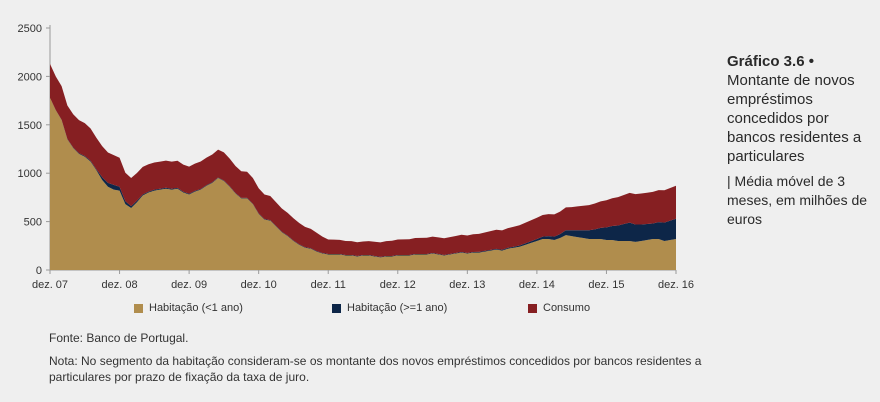 Image resolution: width=880 pixels, height=402 pixels. Describe the element at coordinates (120, 285) in the screenshot. I see `x-tick-label: dez. 08` at that location.